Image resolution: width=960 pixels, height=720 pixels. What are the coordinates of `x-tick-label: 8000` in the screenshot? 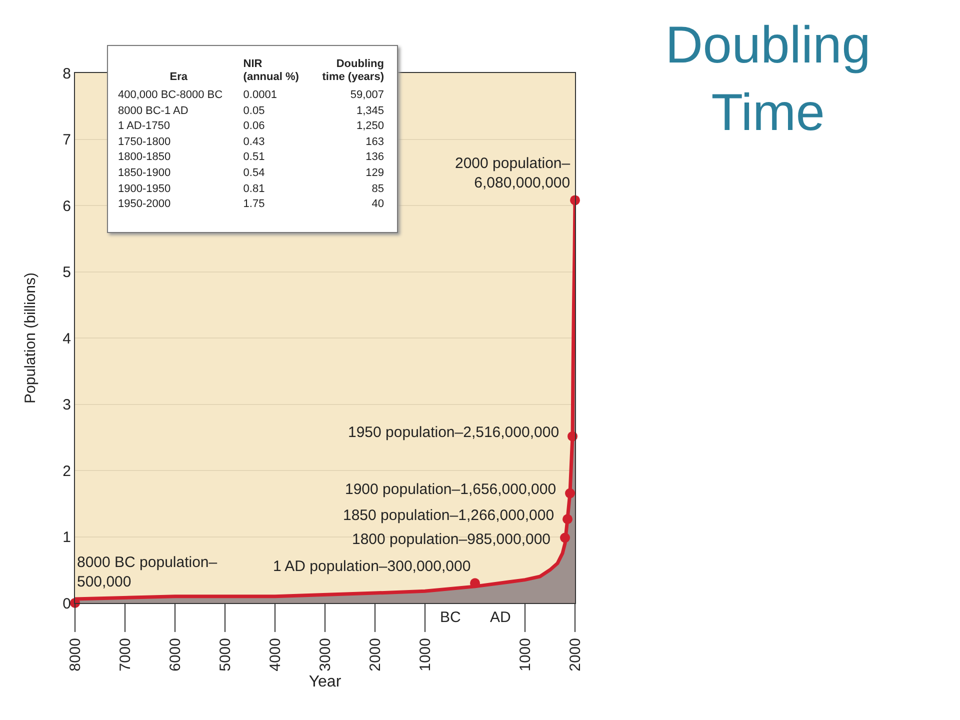 It's located at (75, 655).